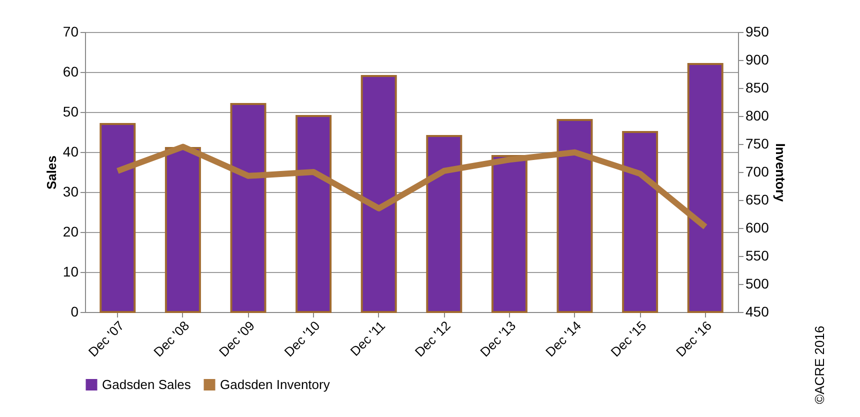 This screenshot has height=417, width=860. What do you see at coordinates (433, 339) in the screenshot?
I see `x-tick-label: Dec '12` at bounding box center [433, 339].